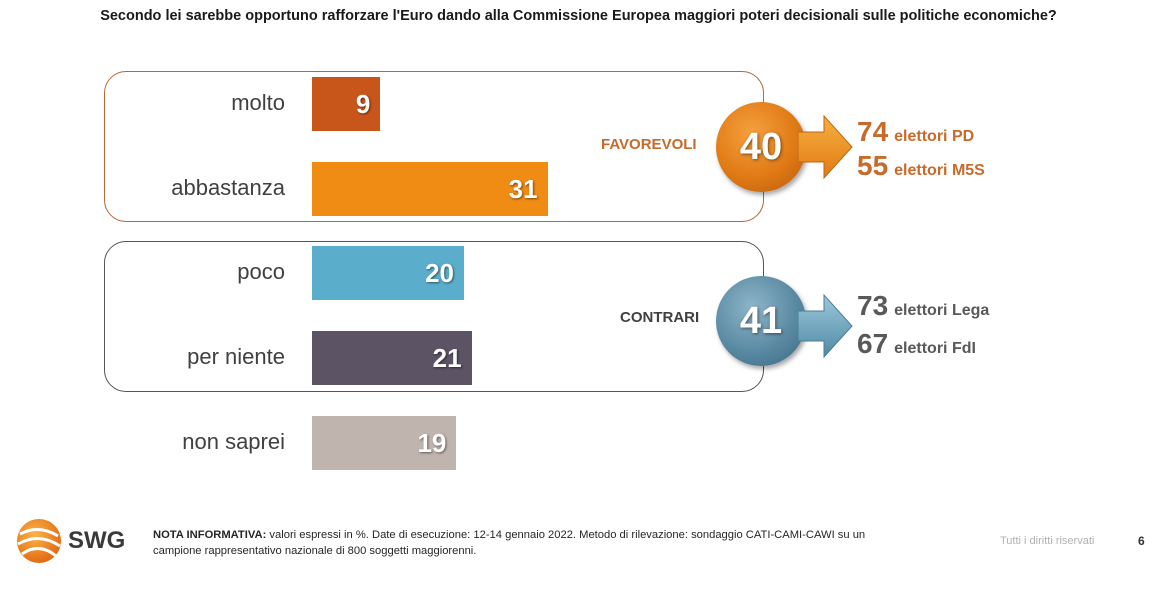 Image resolution: width=1157 pixels, height=592 pixels. I want to click on footnote-bold: NOTA INFORMATIVA:, so click(210, 535).